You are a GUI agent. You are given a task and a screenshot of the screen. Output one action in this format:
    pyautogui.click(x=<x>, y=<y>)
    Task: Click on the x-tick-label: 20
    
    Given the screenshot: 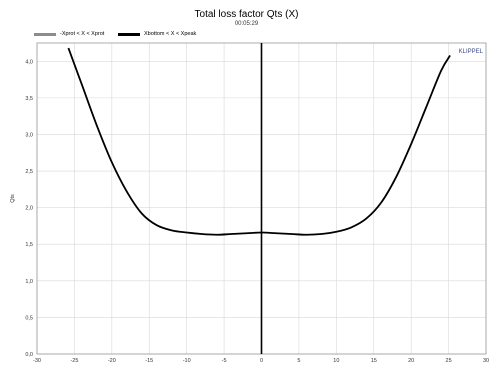 What is the action you would take?
    pyautogui.click(x=411, y=361)
    